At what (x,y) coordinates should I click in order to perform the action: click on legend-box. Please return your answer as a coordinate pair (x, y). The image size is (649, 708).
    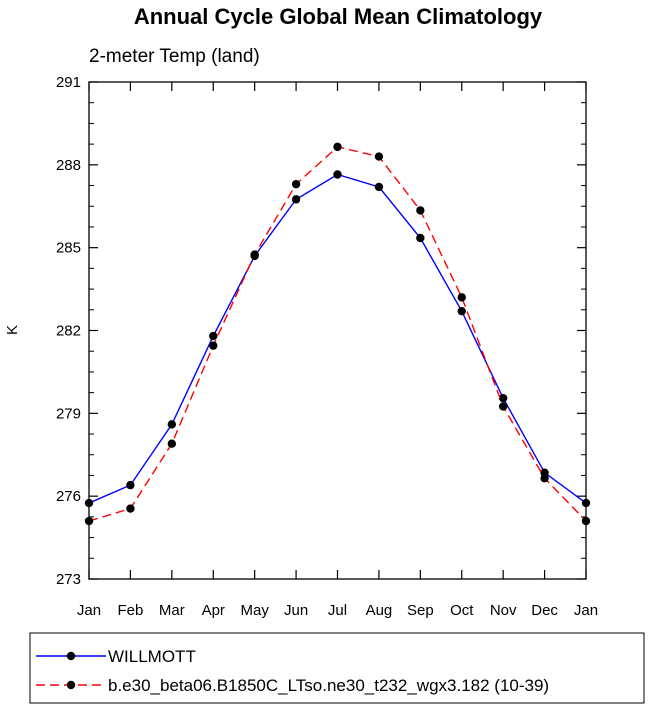
    Looking at the image, I should click on (337, 668).